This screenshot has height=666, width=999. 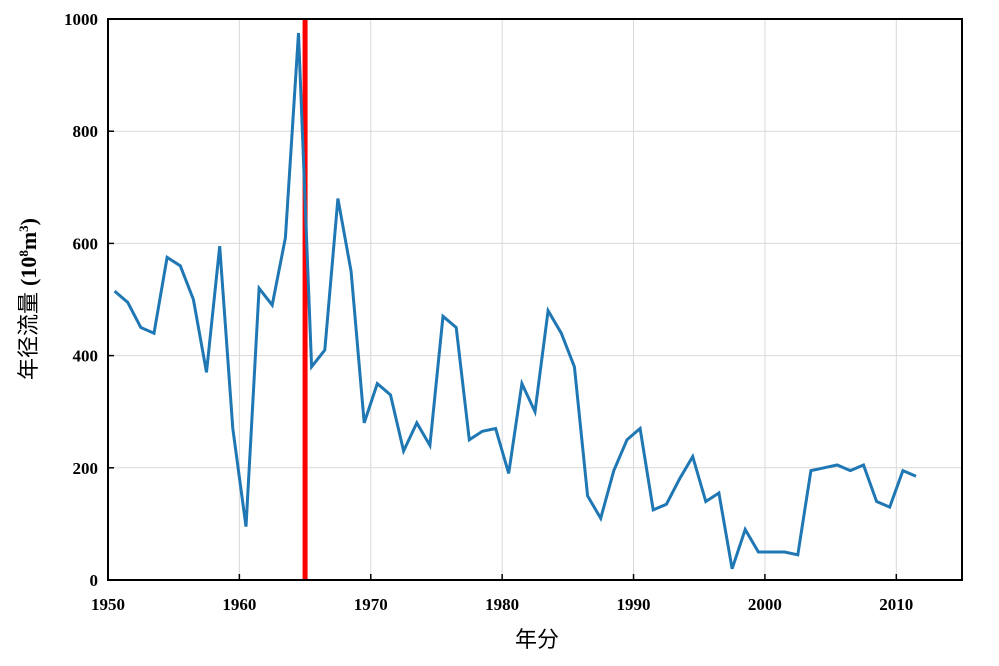 What do you see at coordinates (371, 604) in the screenshot?
I see `x-tick-label: 1970` at bounding box center [371, 604].